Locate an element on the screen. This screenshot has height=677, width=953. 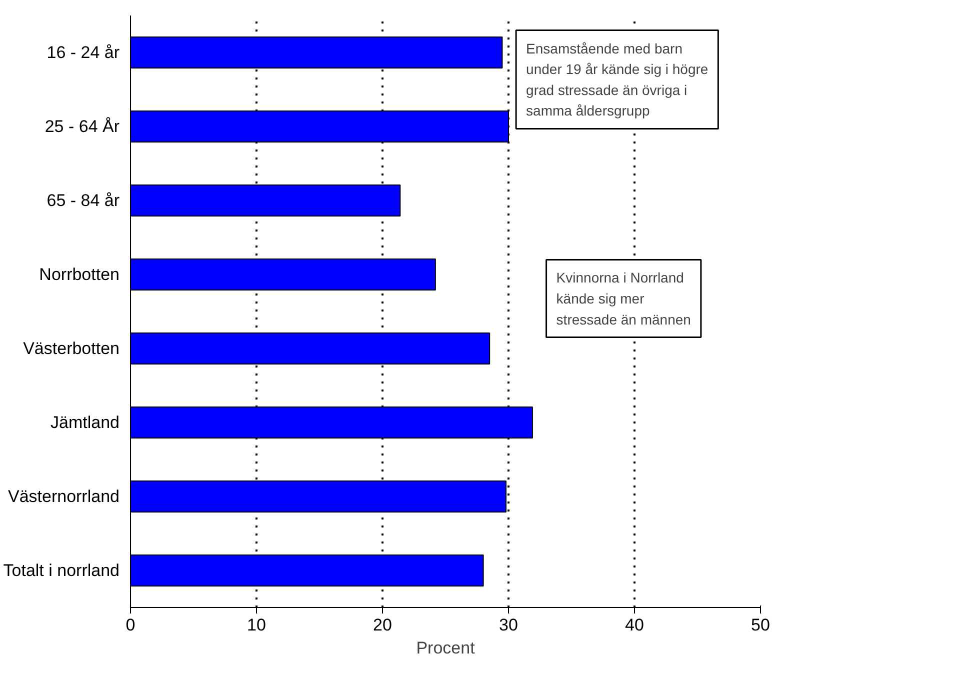
x-tick-label: 40 is located at coordinates (634, 625).